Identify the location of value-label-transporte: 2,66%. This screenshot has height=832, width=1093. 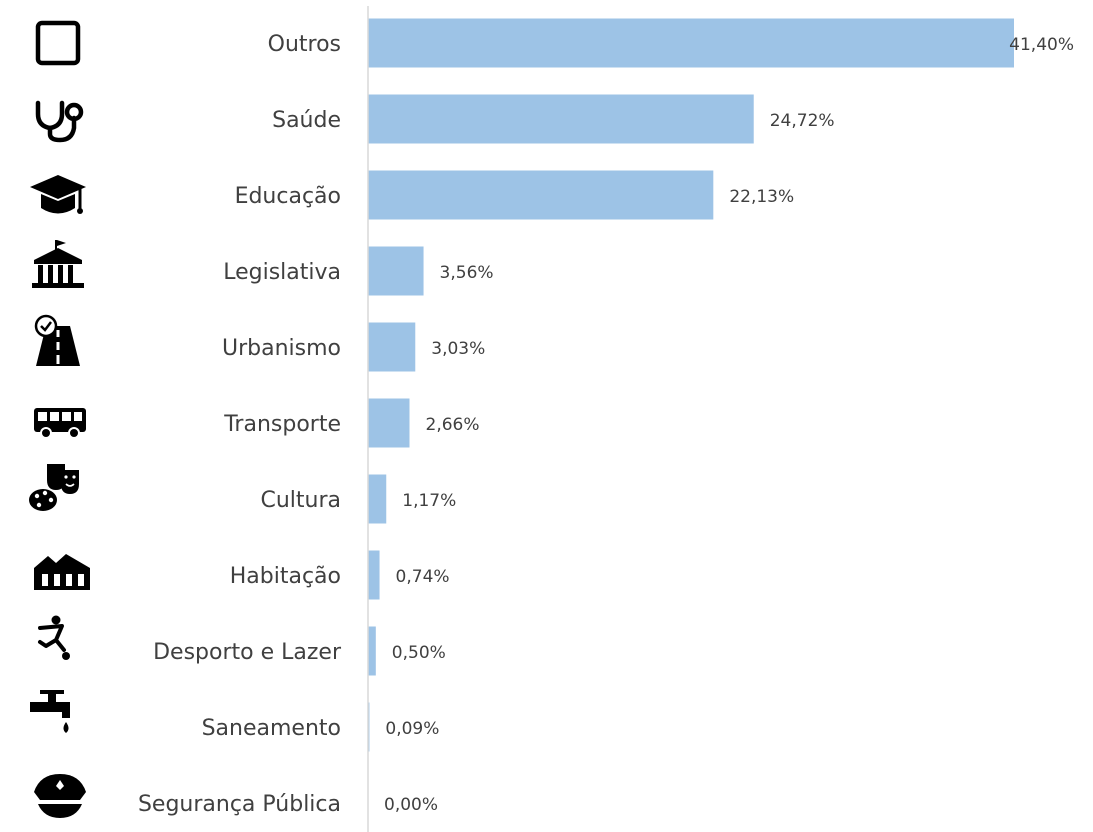
(453, 425).